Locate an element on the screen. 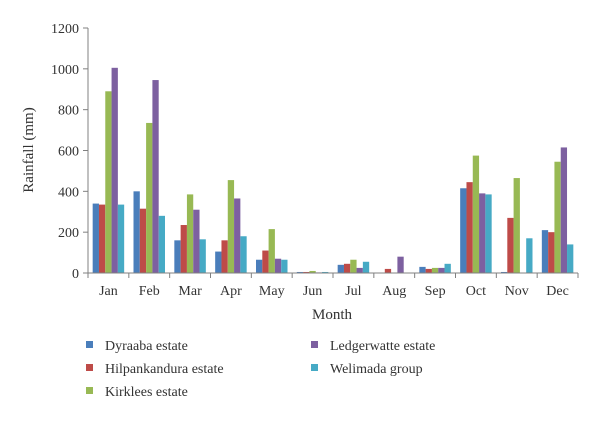 This screenshot has height=423, width=600. x-tick-label: Jan is located at coordinates (108, 291).